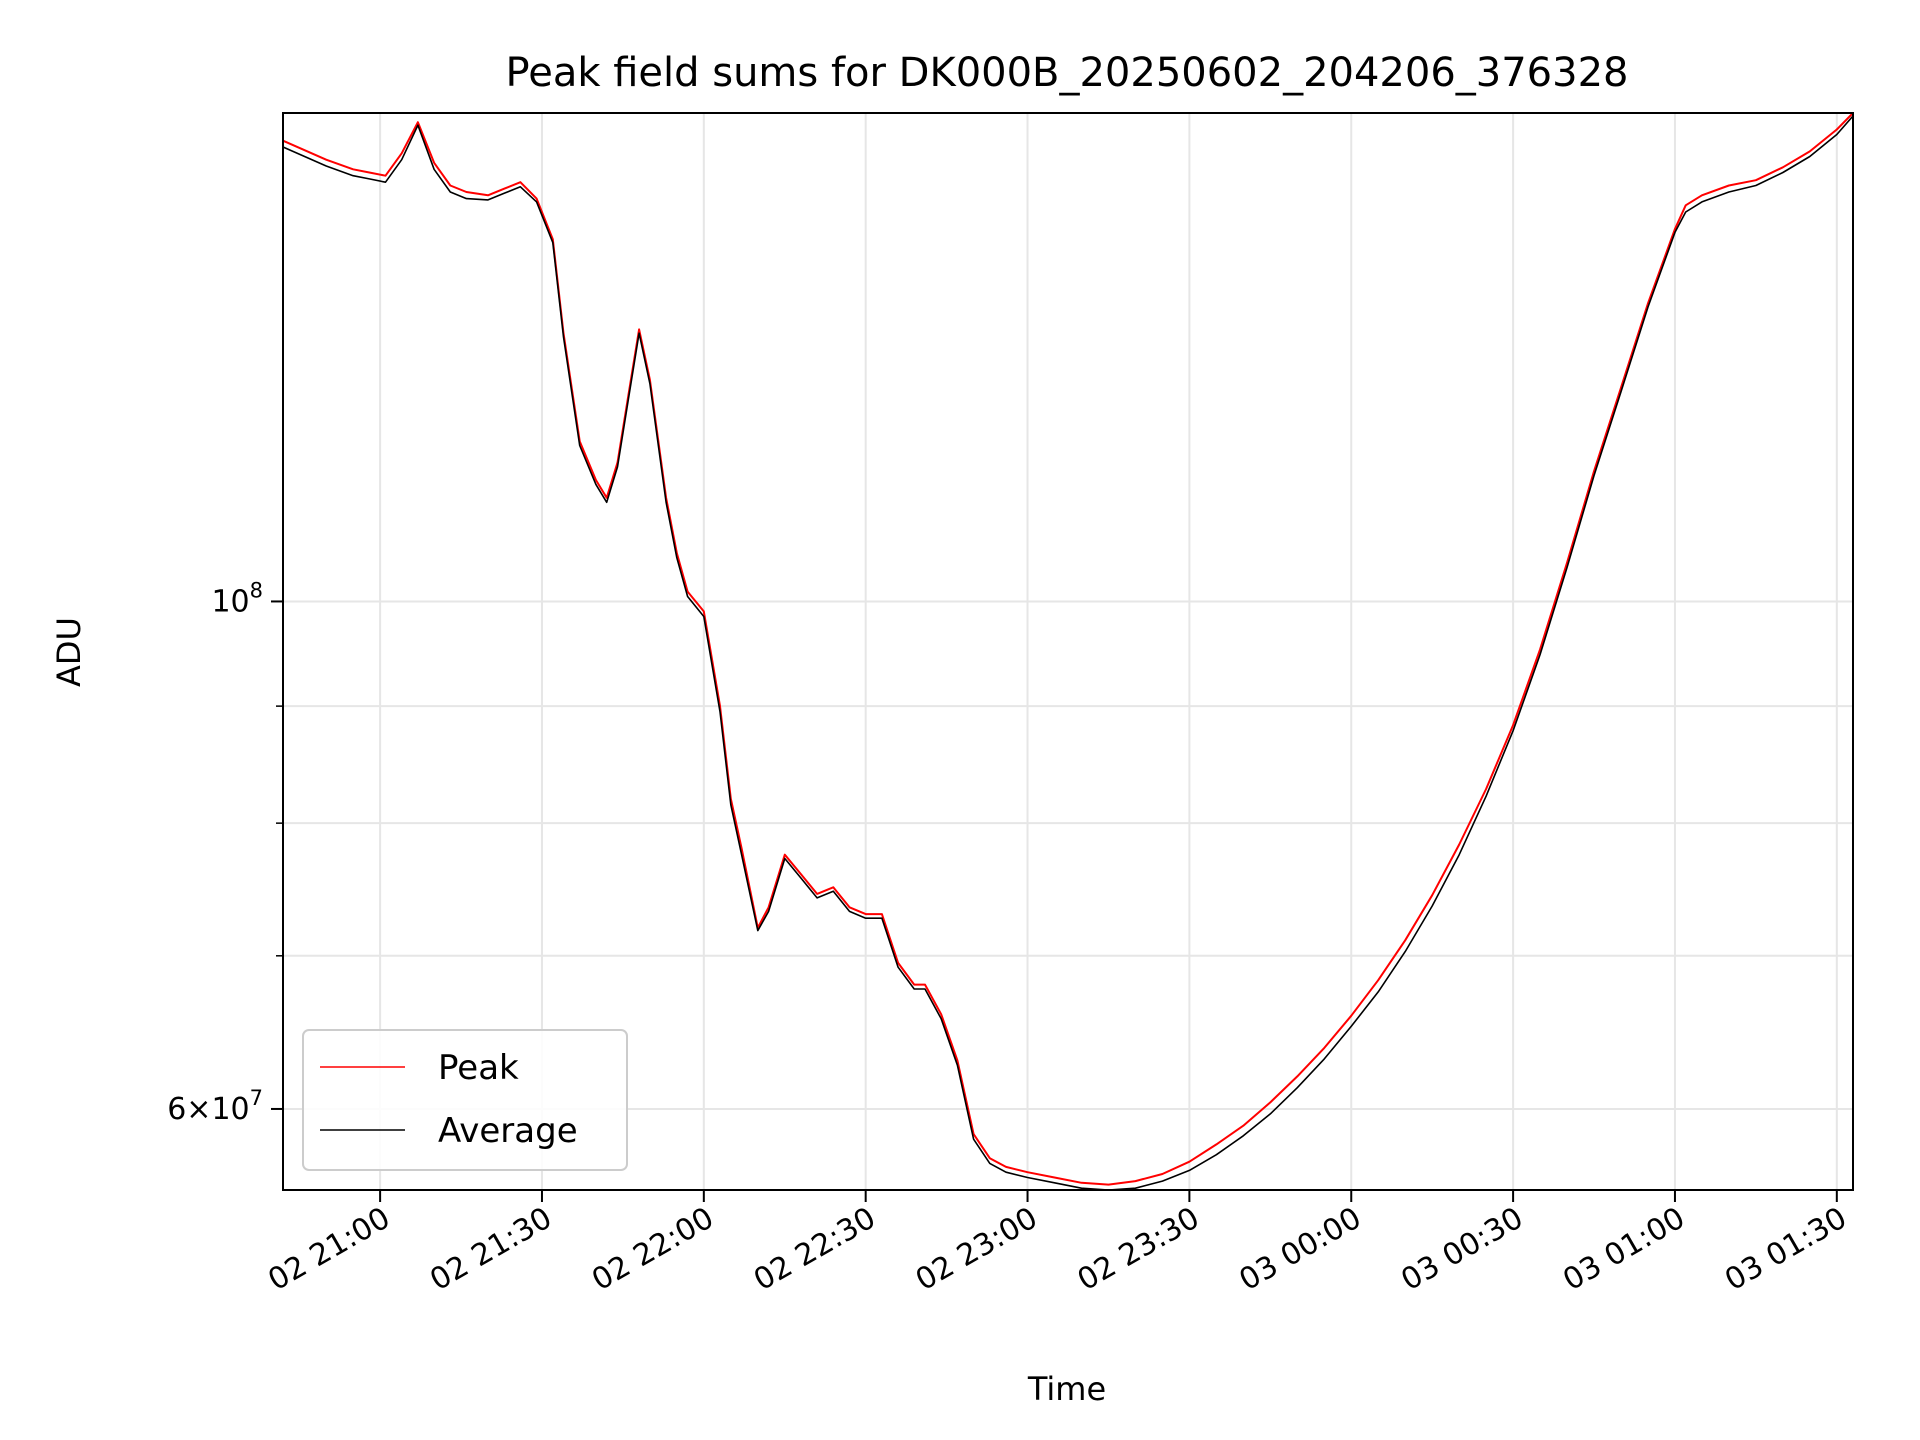  What do you see at coordinates (215, 1106) in the screenshot?
I see `y-tick-label: 6×107` at bounding box center [215, 1106].